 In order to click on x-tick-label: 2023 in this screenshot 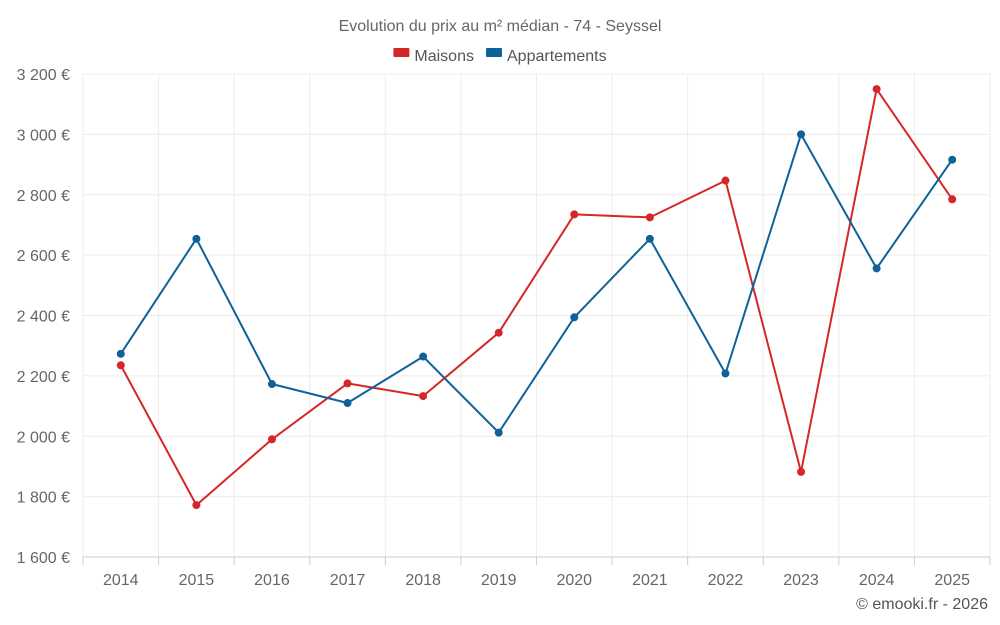, I will do `click(801, 580)`.